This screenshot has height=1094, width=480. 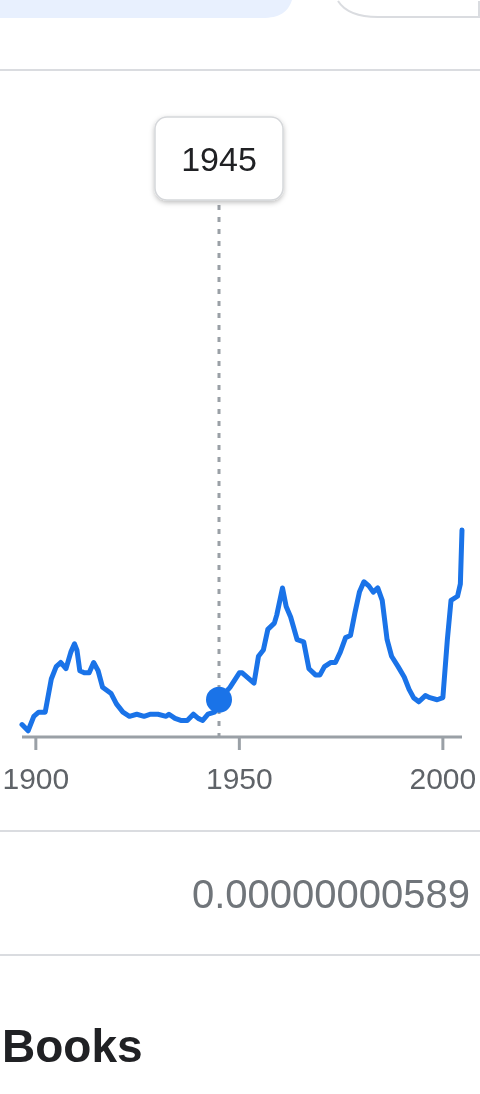 What do you see at coordinates (219, 159) in the screenshot?
I see `ref-line-label: 1945` at bounding box center [219, 159].